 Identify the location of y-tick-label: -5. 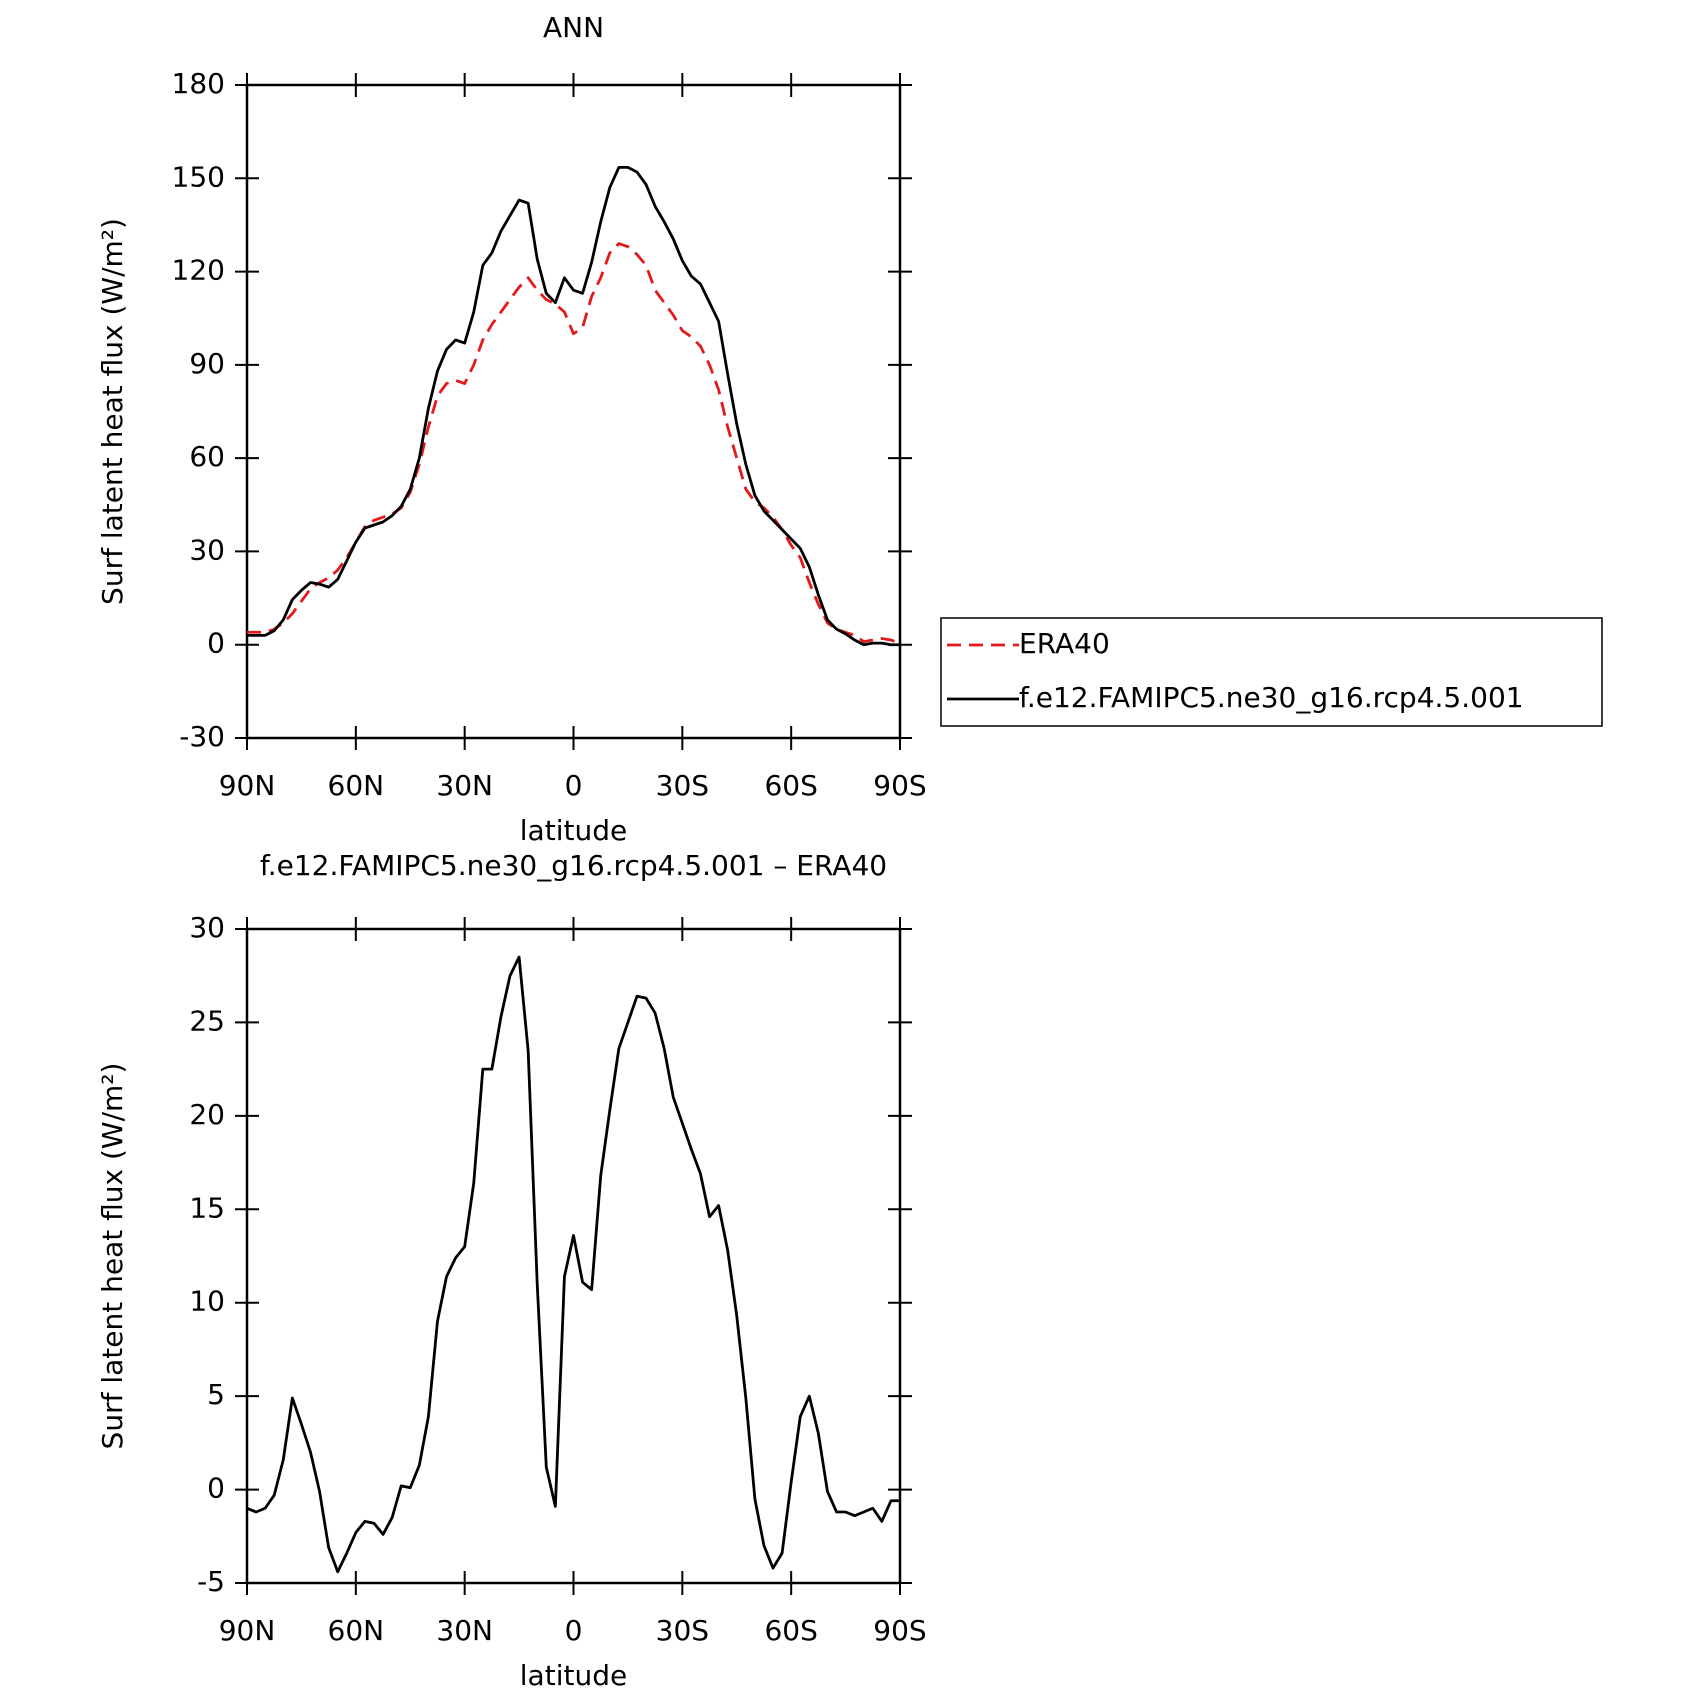
(211, 1581).